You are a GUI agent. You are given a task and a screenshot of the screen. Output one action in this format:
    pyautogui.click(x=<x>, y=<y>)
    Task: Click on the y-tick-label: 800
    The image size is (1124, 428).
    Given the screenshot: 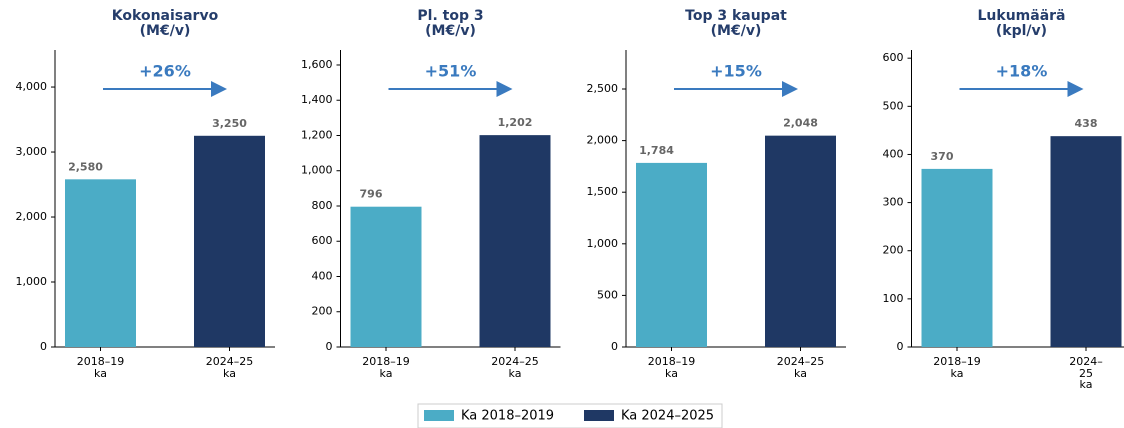 What is the action you would take?
    pyautogui.click(x=322, y=205)
    